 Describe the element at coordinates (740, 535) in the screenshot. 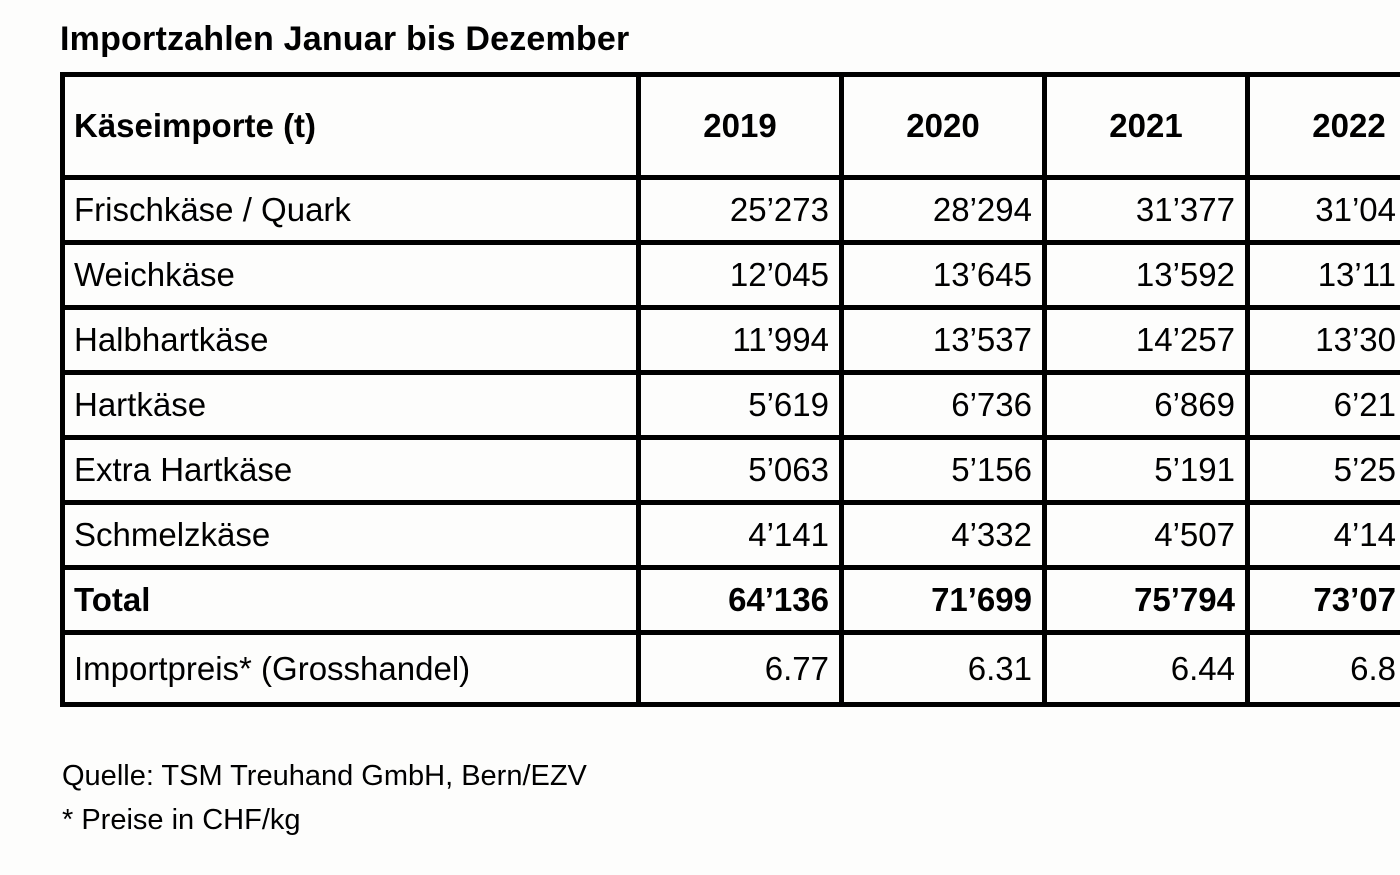

I see `cell-value: 4’141` at that location.